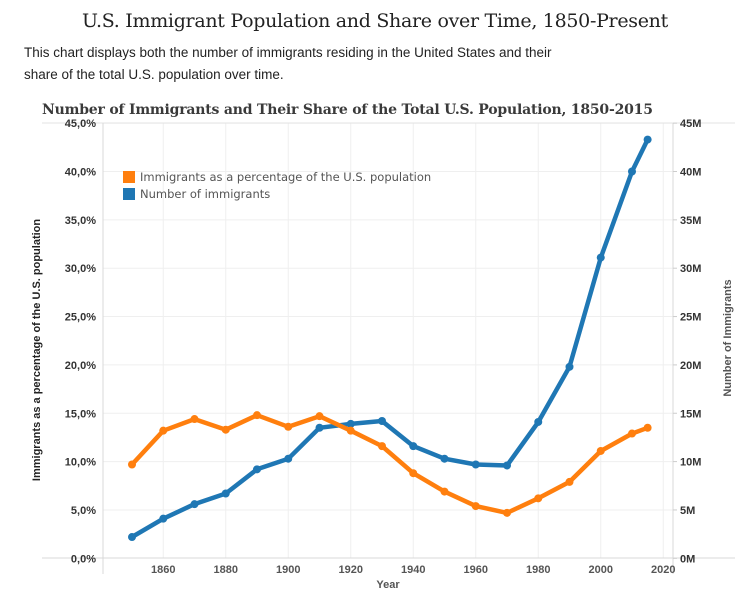 The image size is (750, 598). What do you see at coordinates (690, 124) in the screenshot?
I see `y-tick-label-right: 45M` at bounding box center [690, 124].